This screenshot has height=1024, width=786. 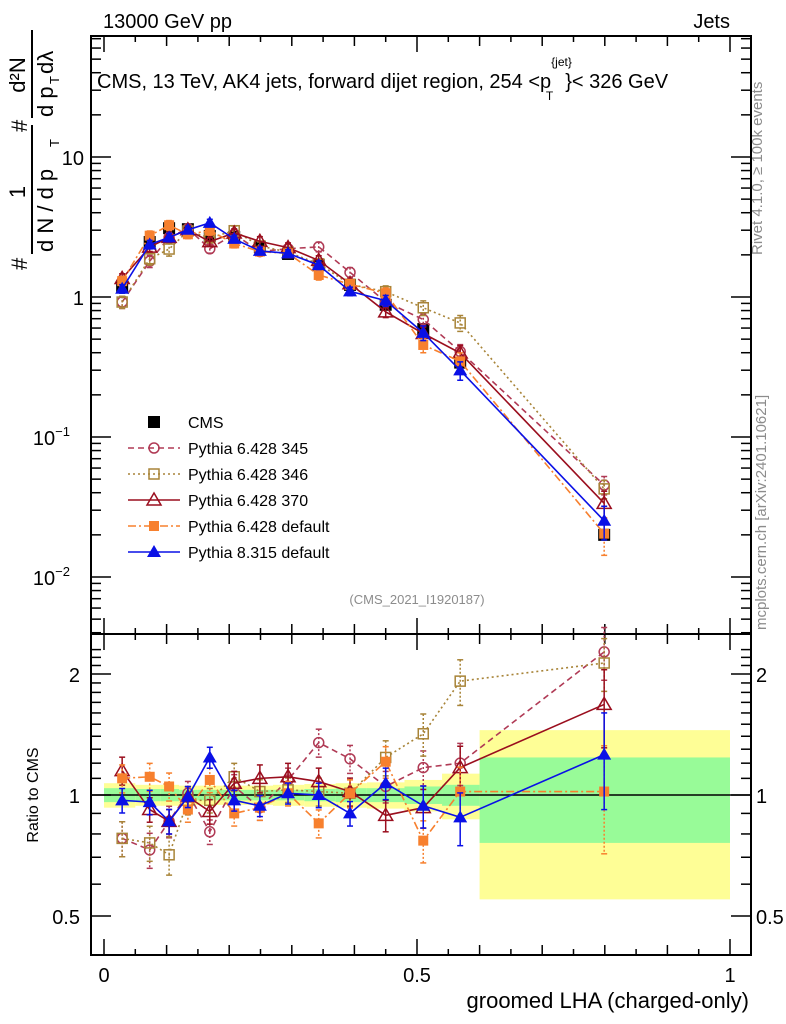 What do you see at coordinates (550, 96) in the screenshot?
I see `title-sub: T` at bounding box center [550, 96].